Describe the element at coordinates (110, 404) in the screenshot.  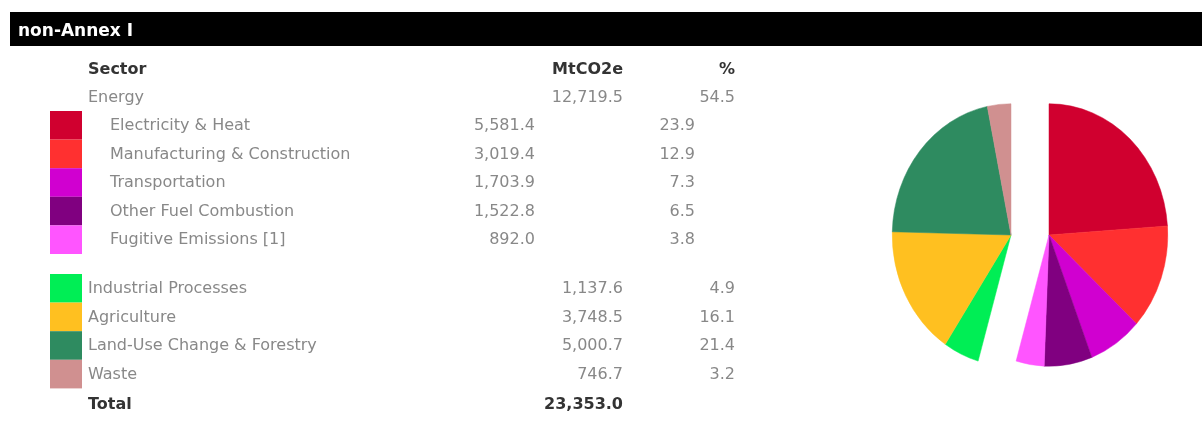
I see `text: Total` at that location.